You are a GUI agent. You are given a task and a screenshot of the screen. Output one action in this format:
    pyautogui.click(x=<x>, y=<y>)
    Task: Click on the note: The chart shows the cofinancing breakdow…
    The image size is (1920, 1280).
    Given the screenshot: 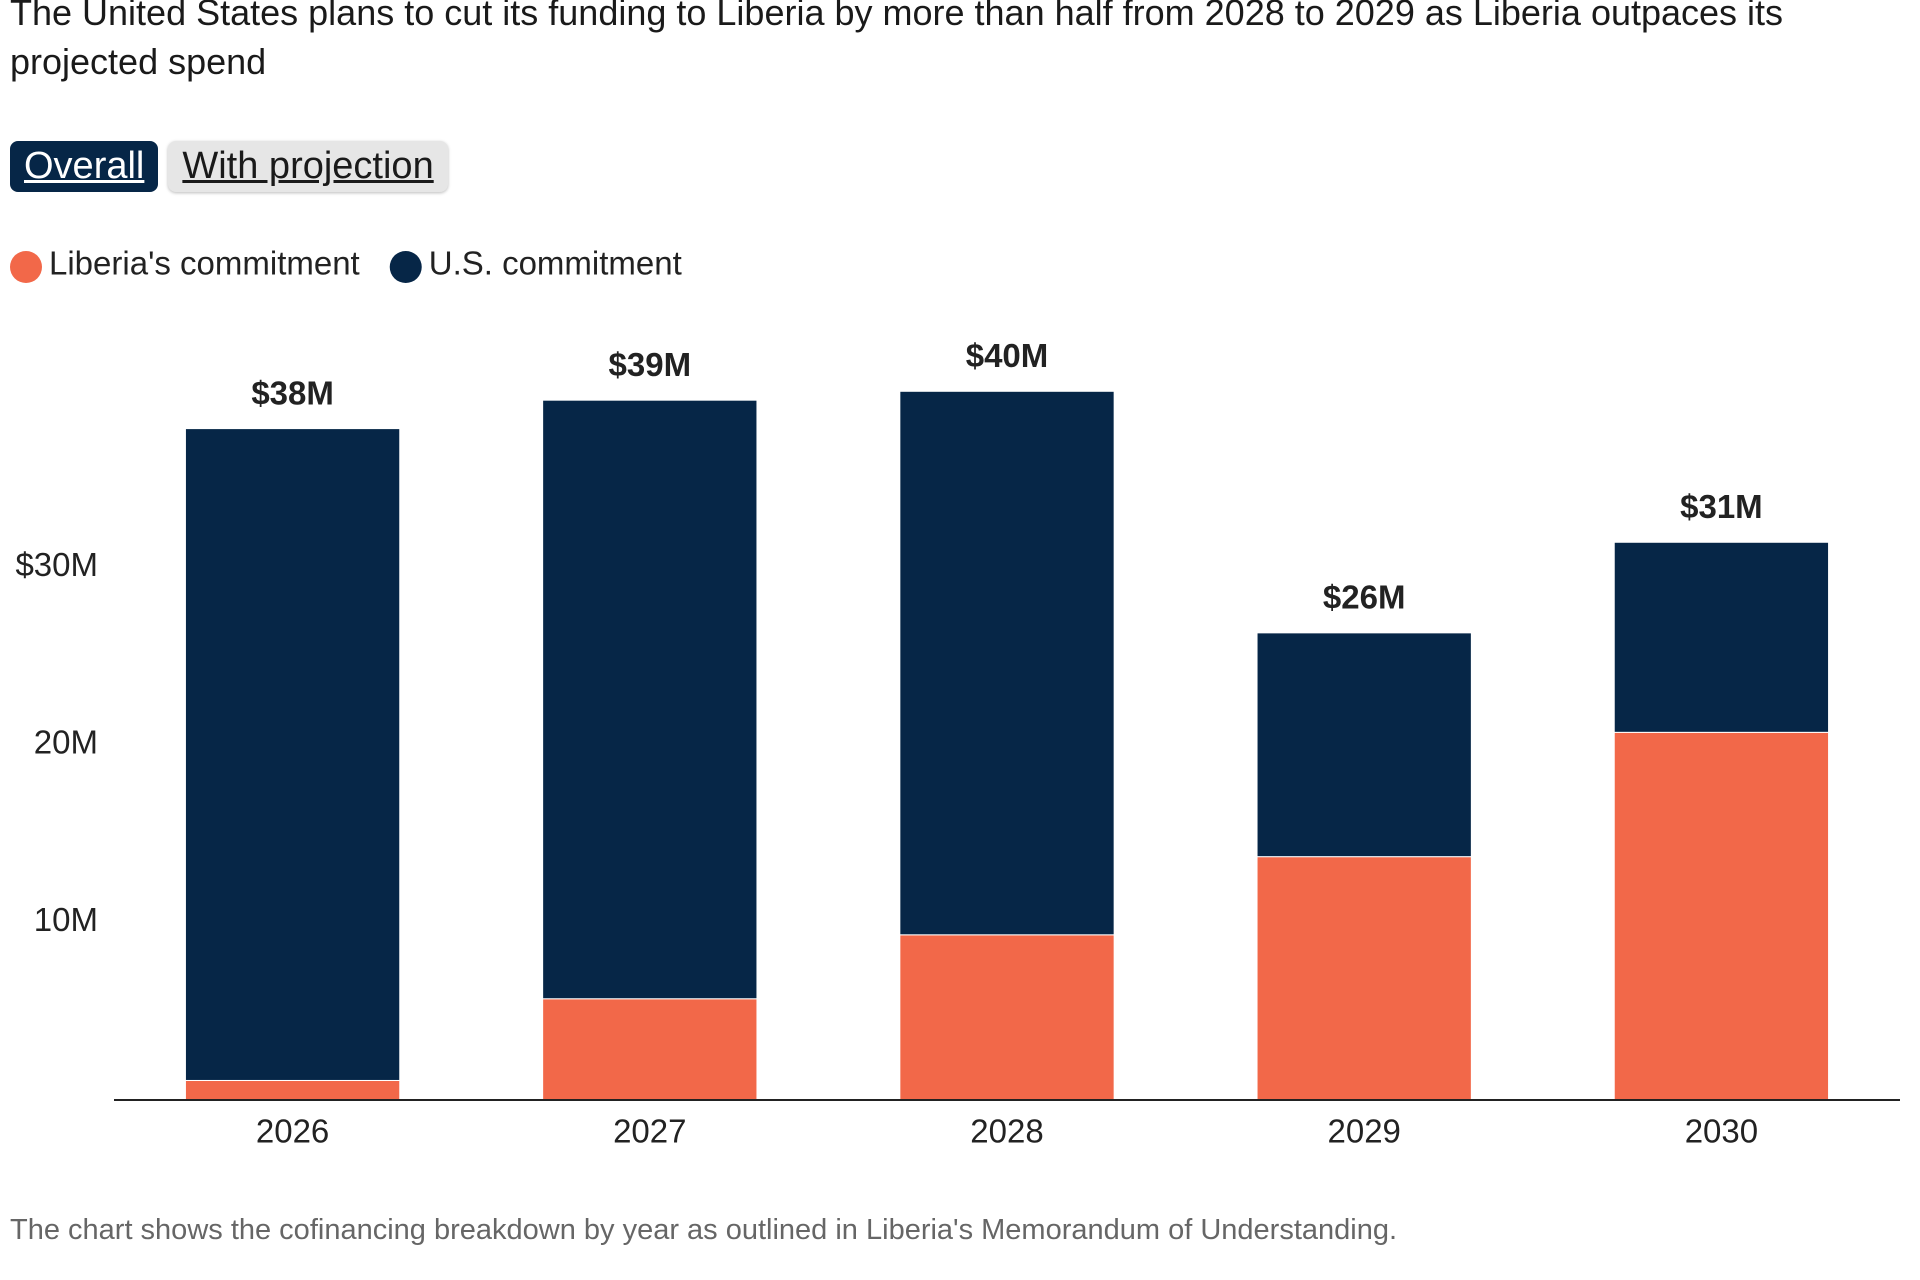 What is the action you would take?
    pyautogui.click(x=704, y=1230)
    